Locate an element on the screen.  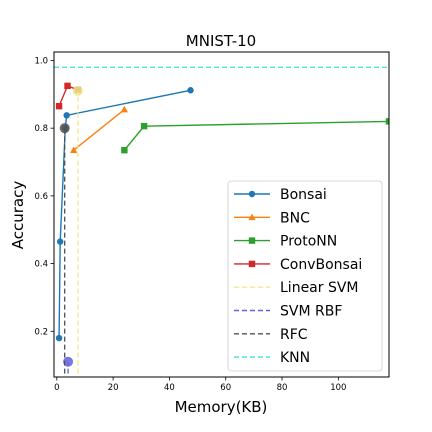
rfc-series is located at coordinates (64, 248).